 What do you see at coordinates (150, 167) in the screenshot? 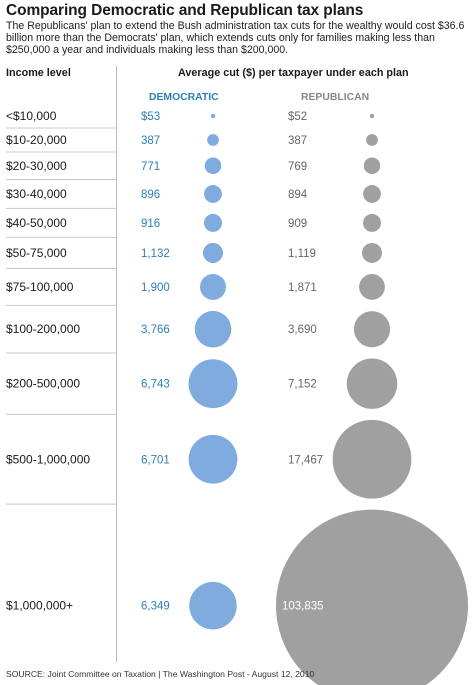
I see `democratic-value-label: 771` at bounding box center [150, 167].